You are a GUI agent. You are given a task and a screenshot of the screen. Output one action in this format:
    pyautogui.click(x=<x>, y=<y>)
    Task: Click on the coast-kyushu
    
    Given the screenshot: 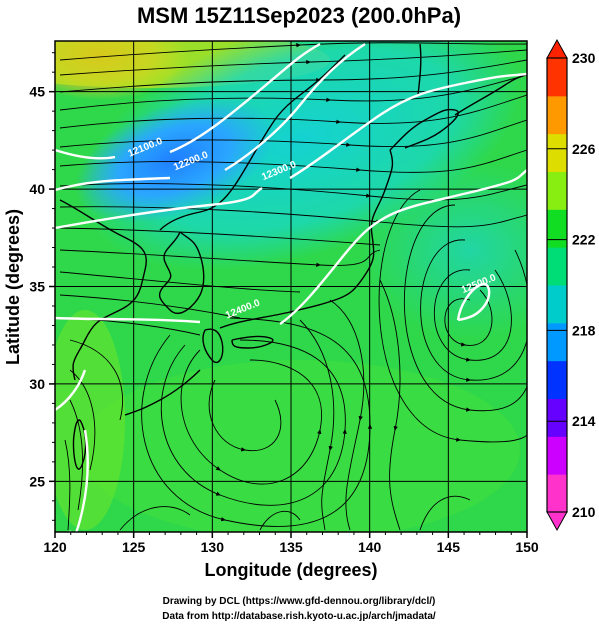 What is the action you would take?
    pyautogui.click(x=213, y=346)
    